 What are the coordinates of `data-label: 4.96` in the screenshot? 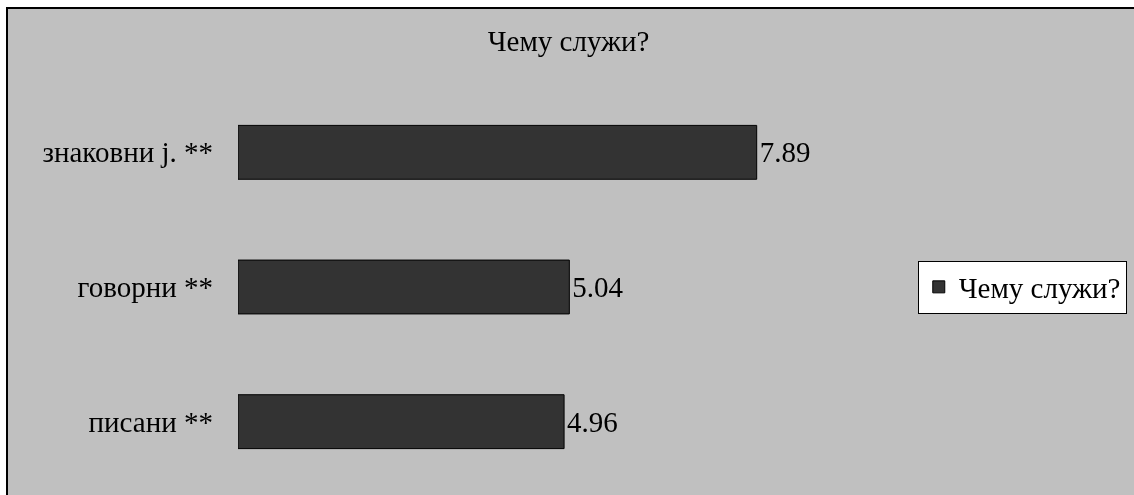 It's located at (592, 421).